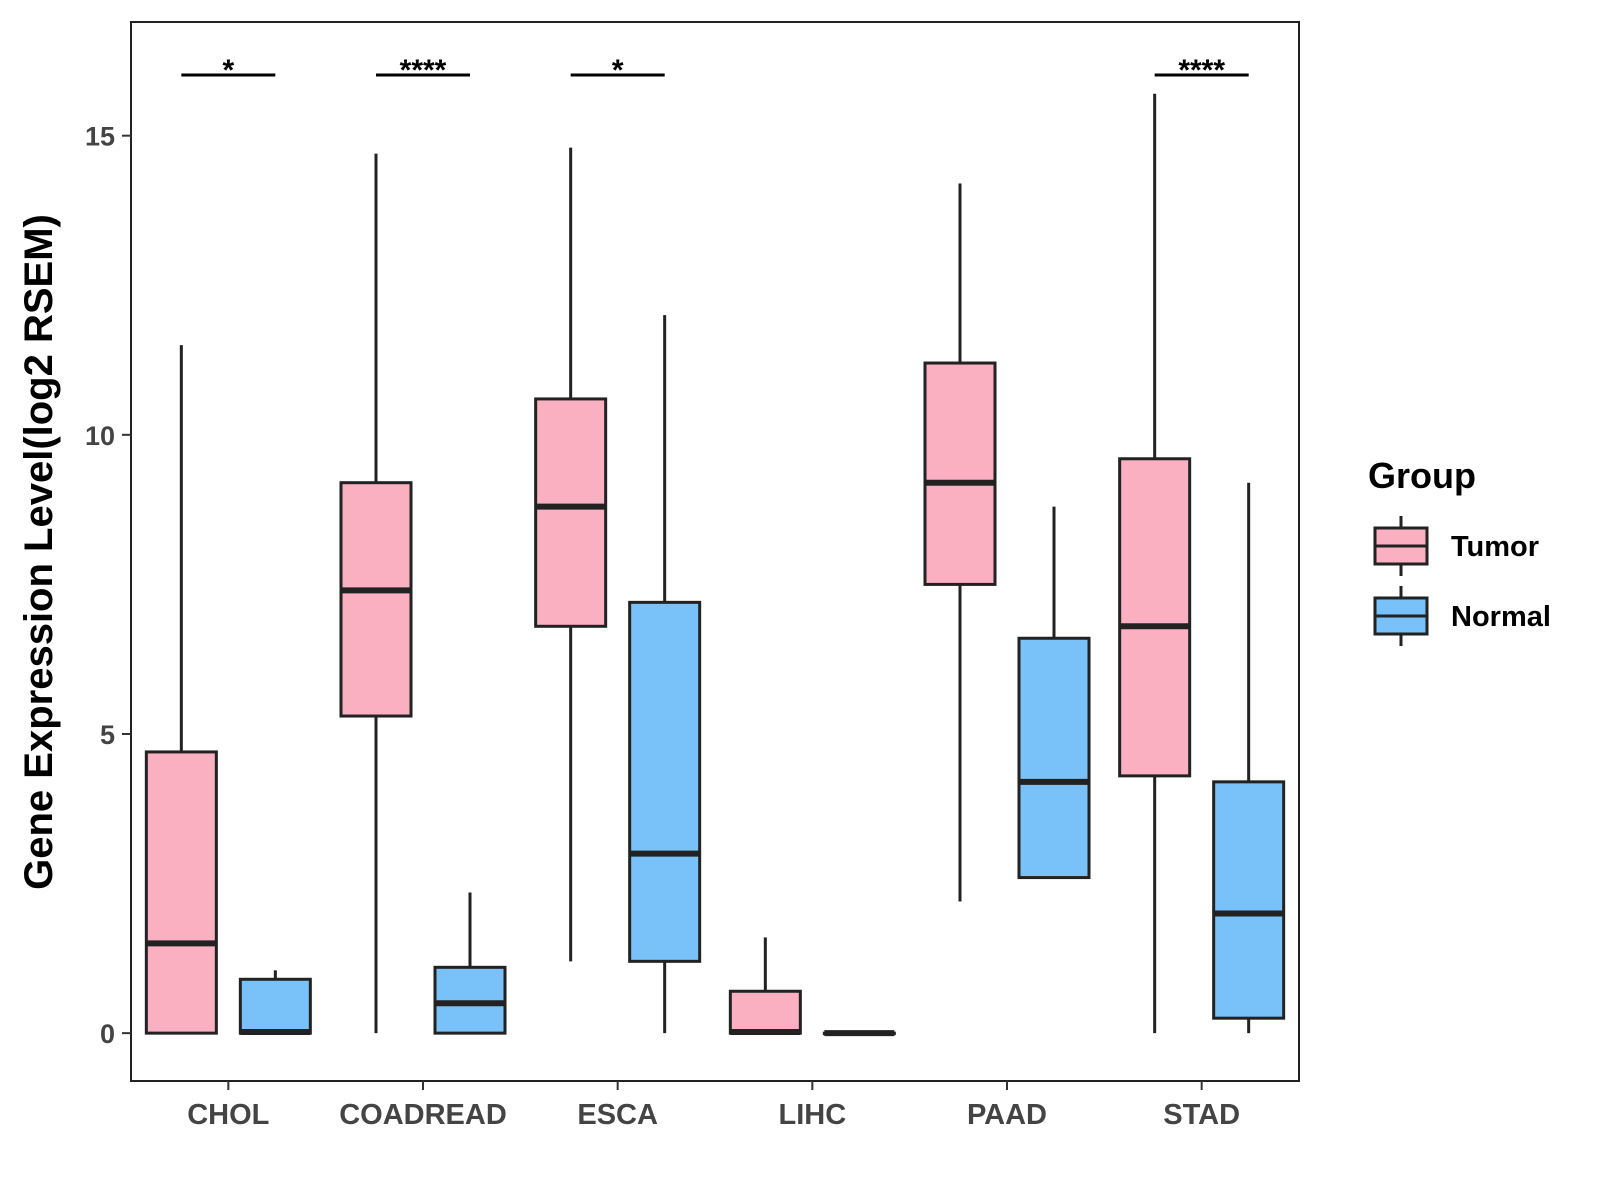 This screenshot has width=1600, height=1200. Describe the element at coordinates (100, 137) in the screenshot. I see `y-tick-label-15: 15` at that location.